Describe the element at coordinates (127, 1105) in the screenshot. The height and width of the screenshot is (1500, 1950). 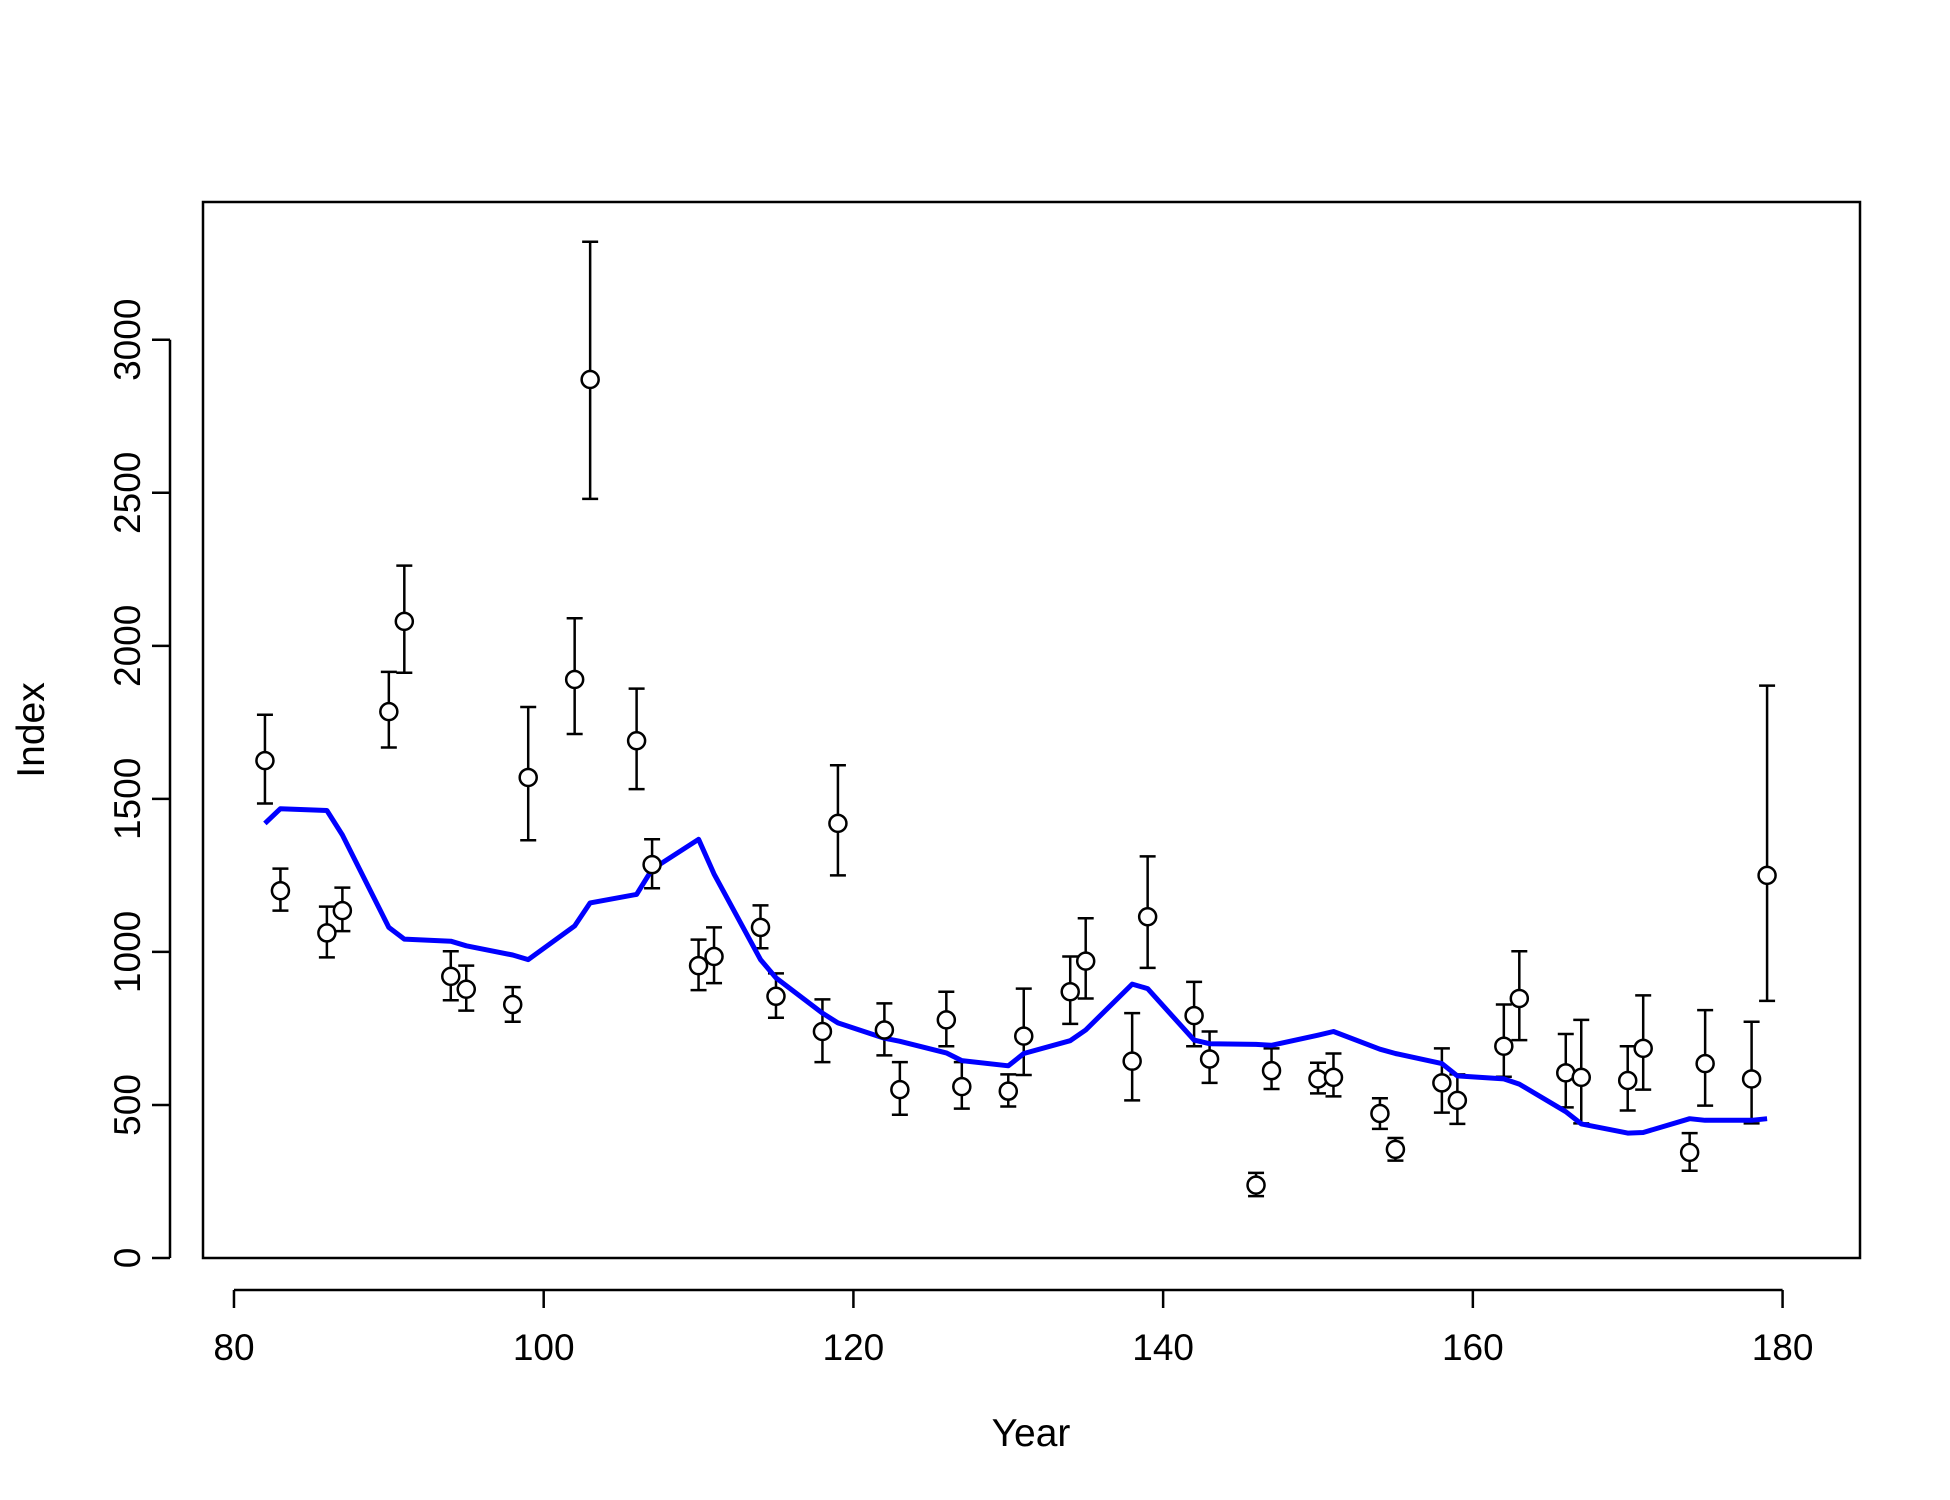
I see `y-tick-label: 500` at that location.